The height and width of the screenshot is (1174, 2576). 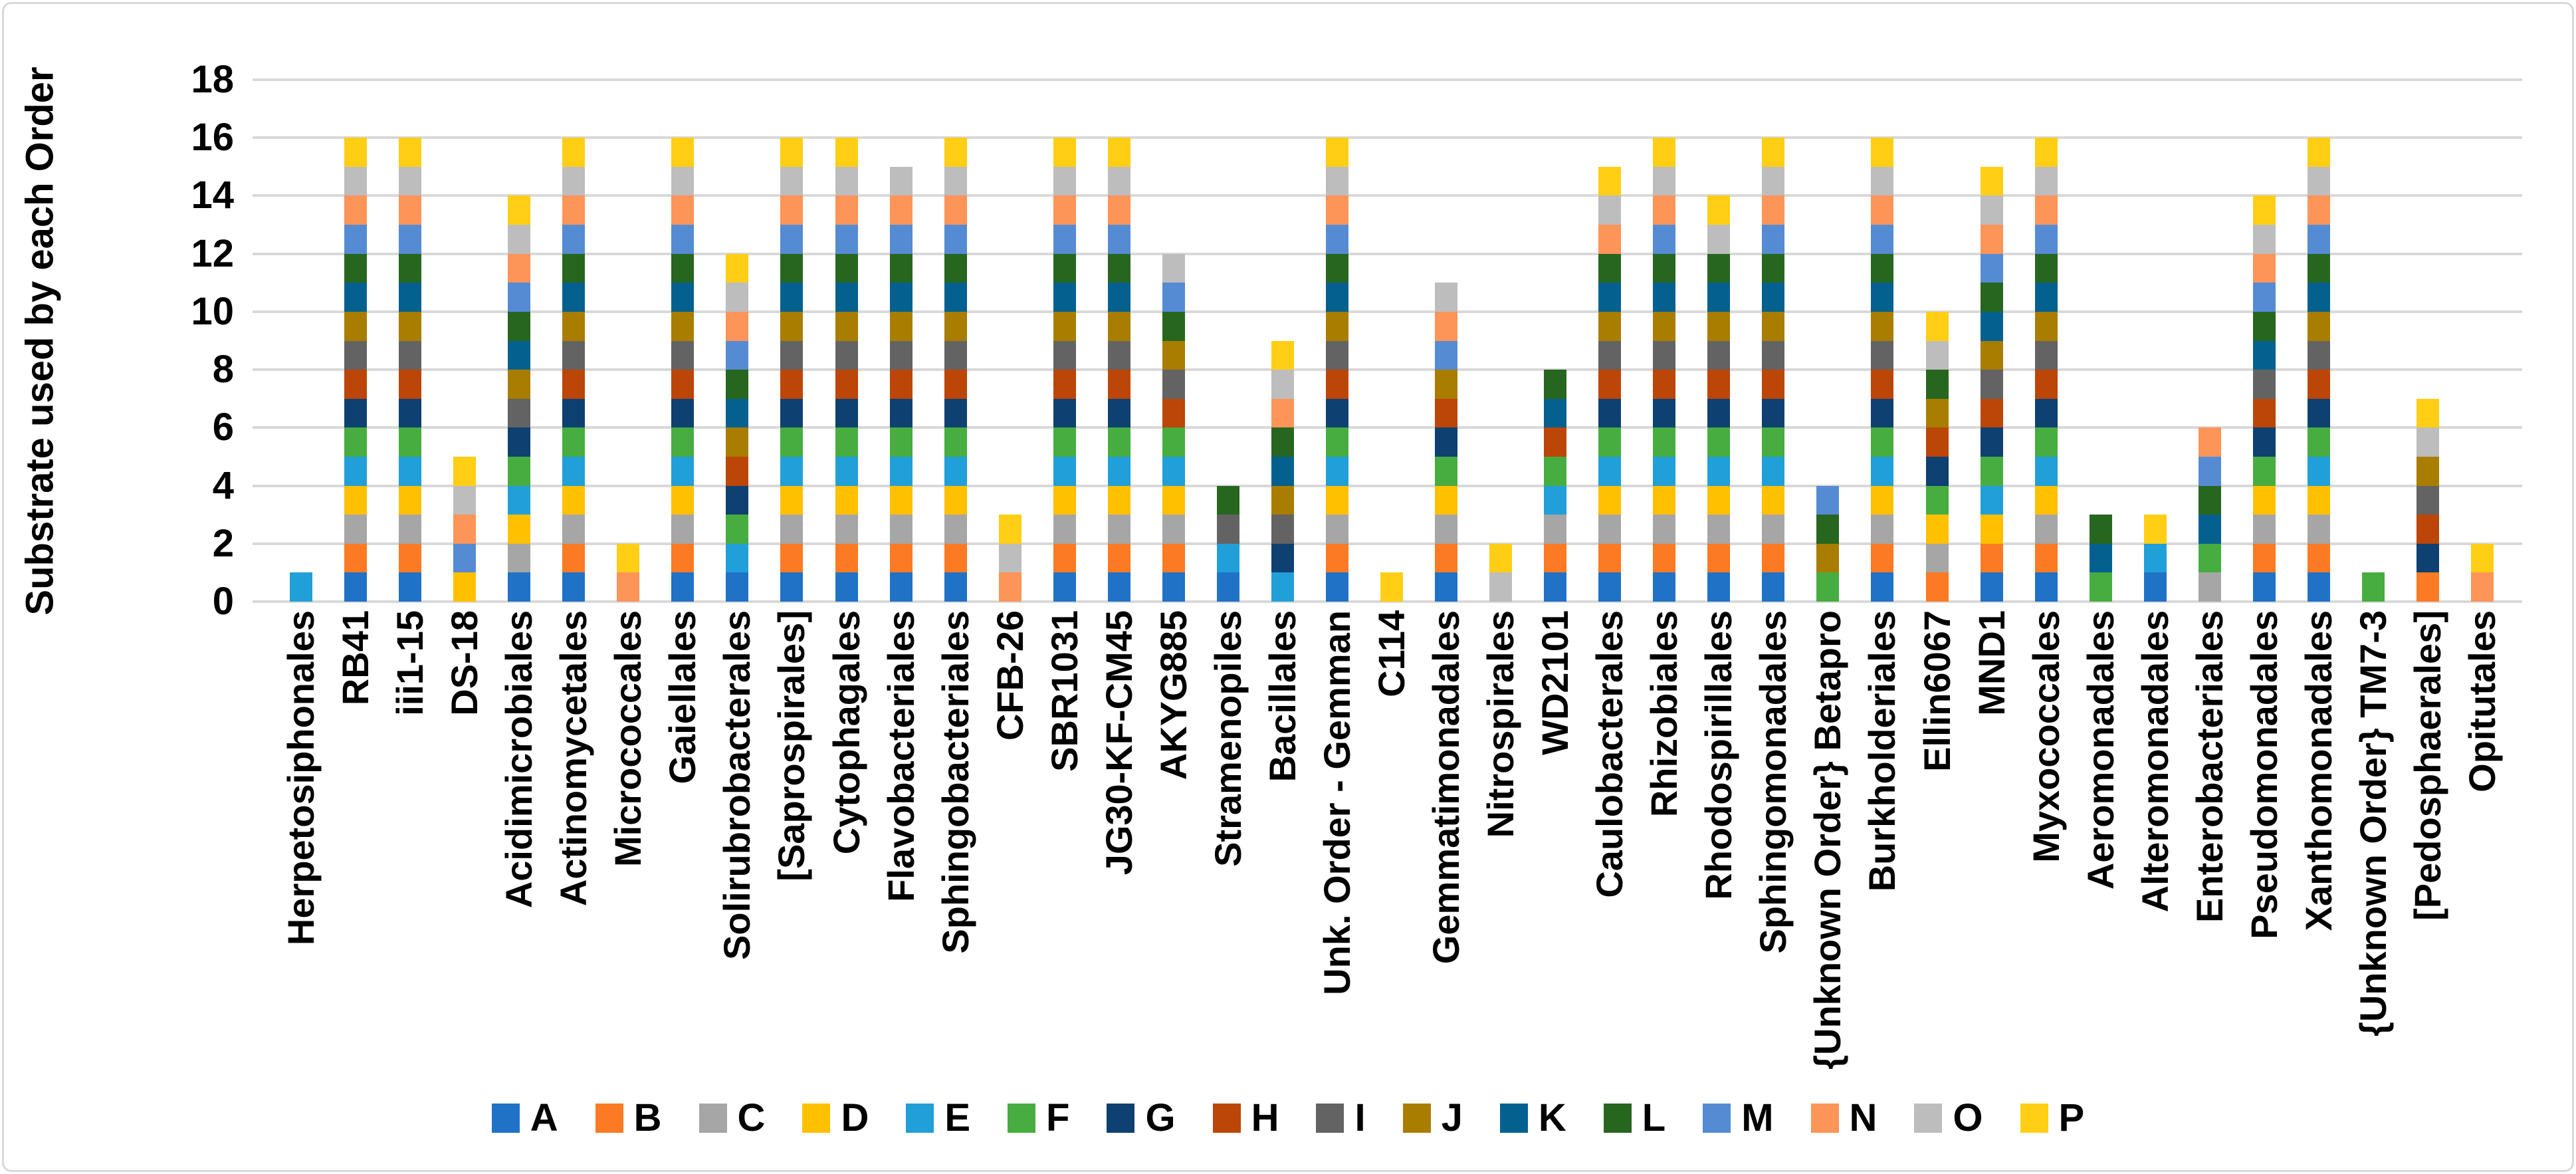 I want to click on x-axis-label: [Saprospirales], so click(x=791, y=745).